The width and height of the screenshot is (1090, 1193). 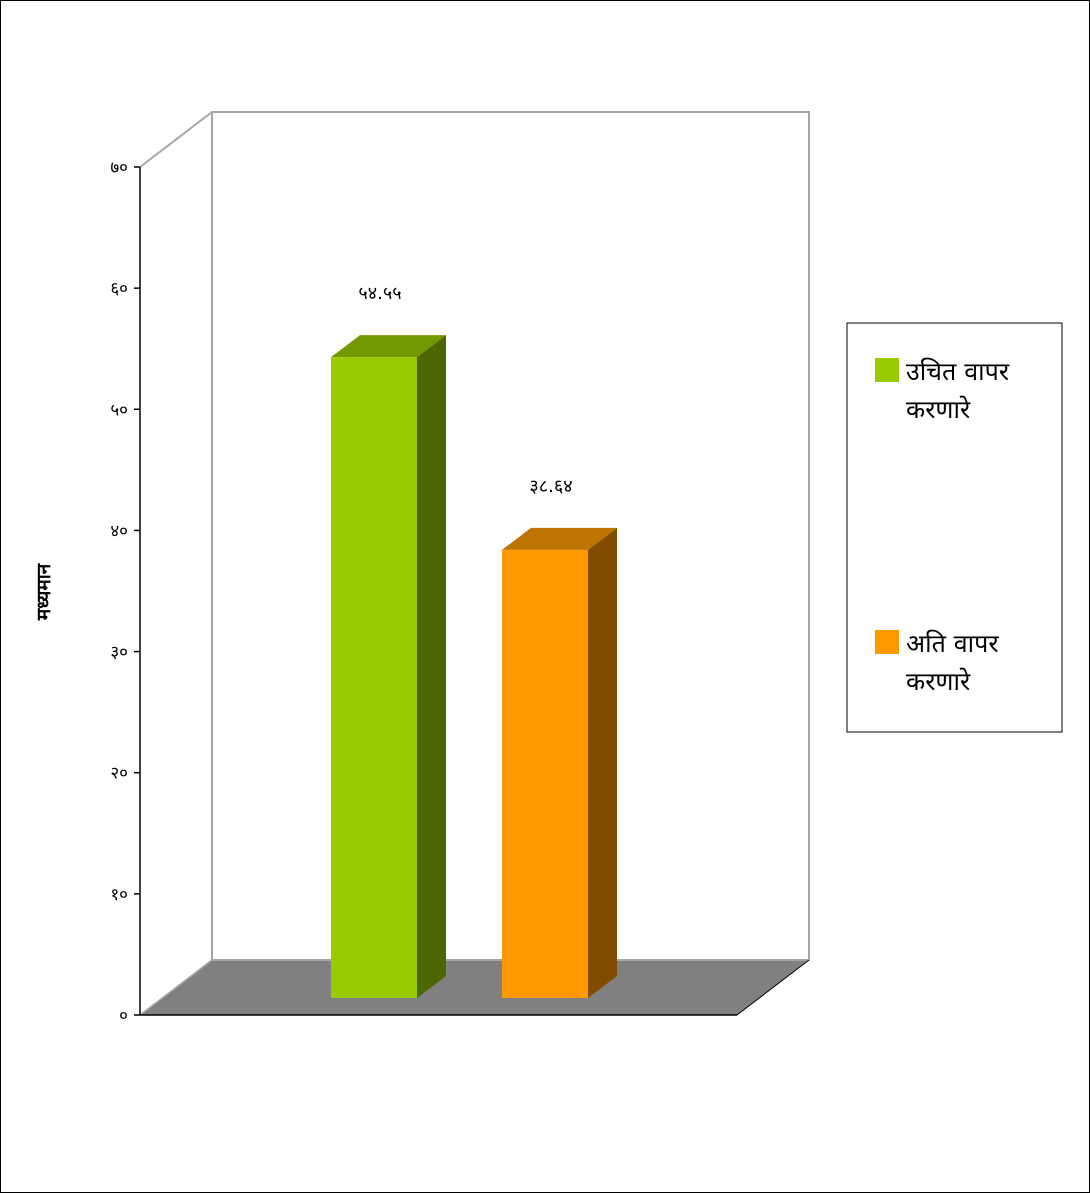 What do you see at coordinates (44, 591) in the screenshot?
I see `y-axis-label: मध्यमान` at bounding box center [44, 591].